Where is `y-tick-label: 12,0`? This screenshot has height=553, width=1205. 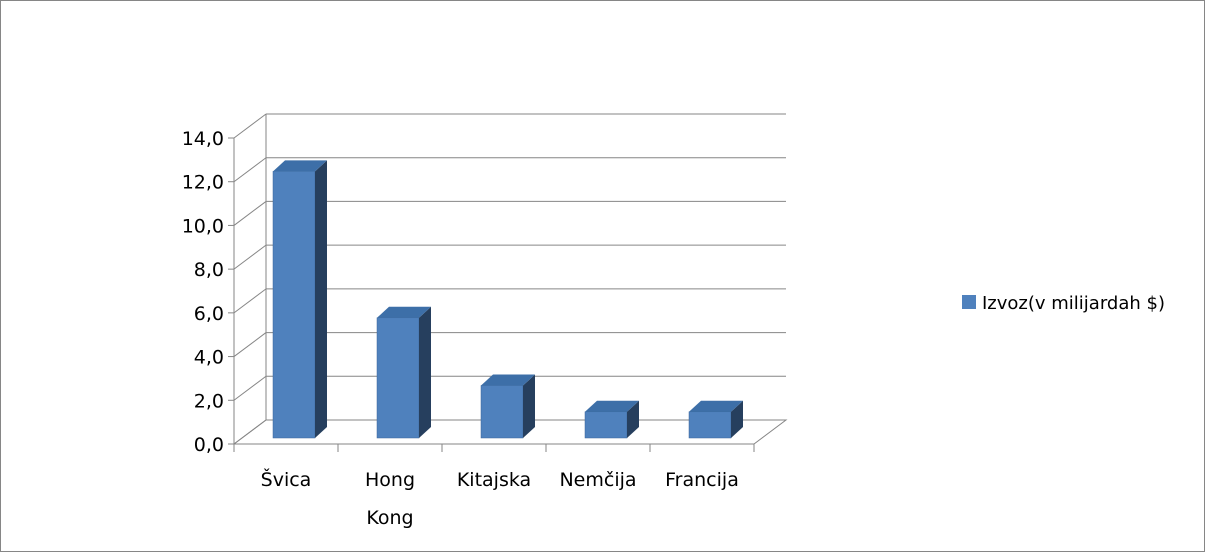
y-tick-label: 12,0 is located at coordinates (203, 183).